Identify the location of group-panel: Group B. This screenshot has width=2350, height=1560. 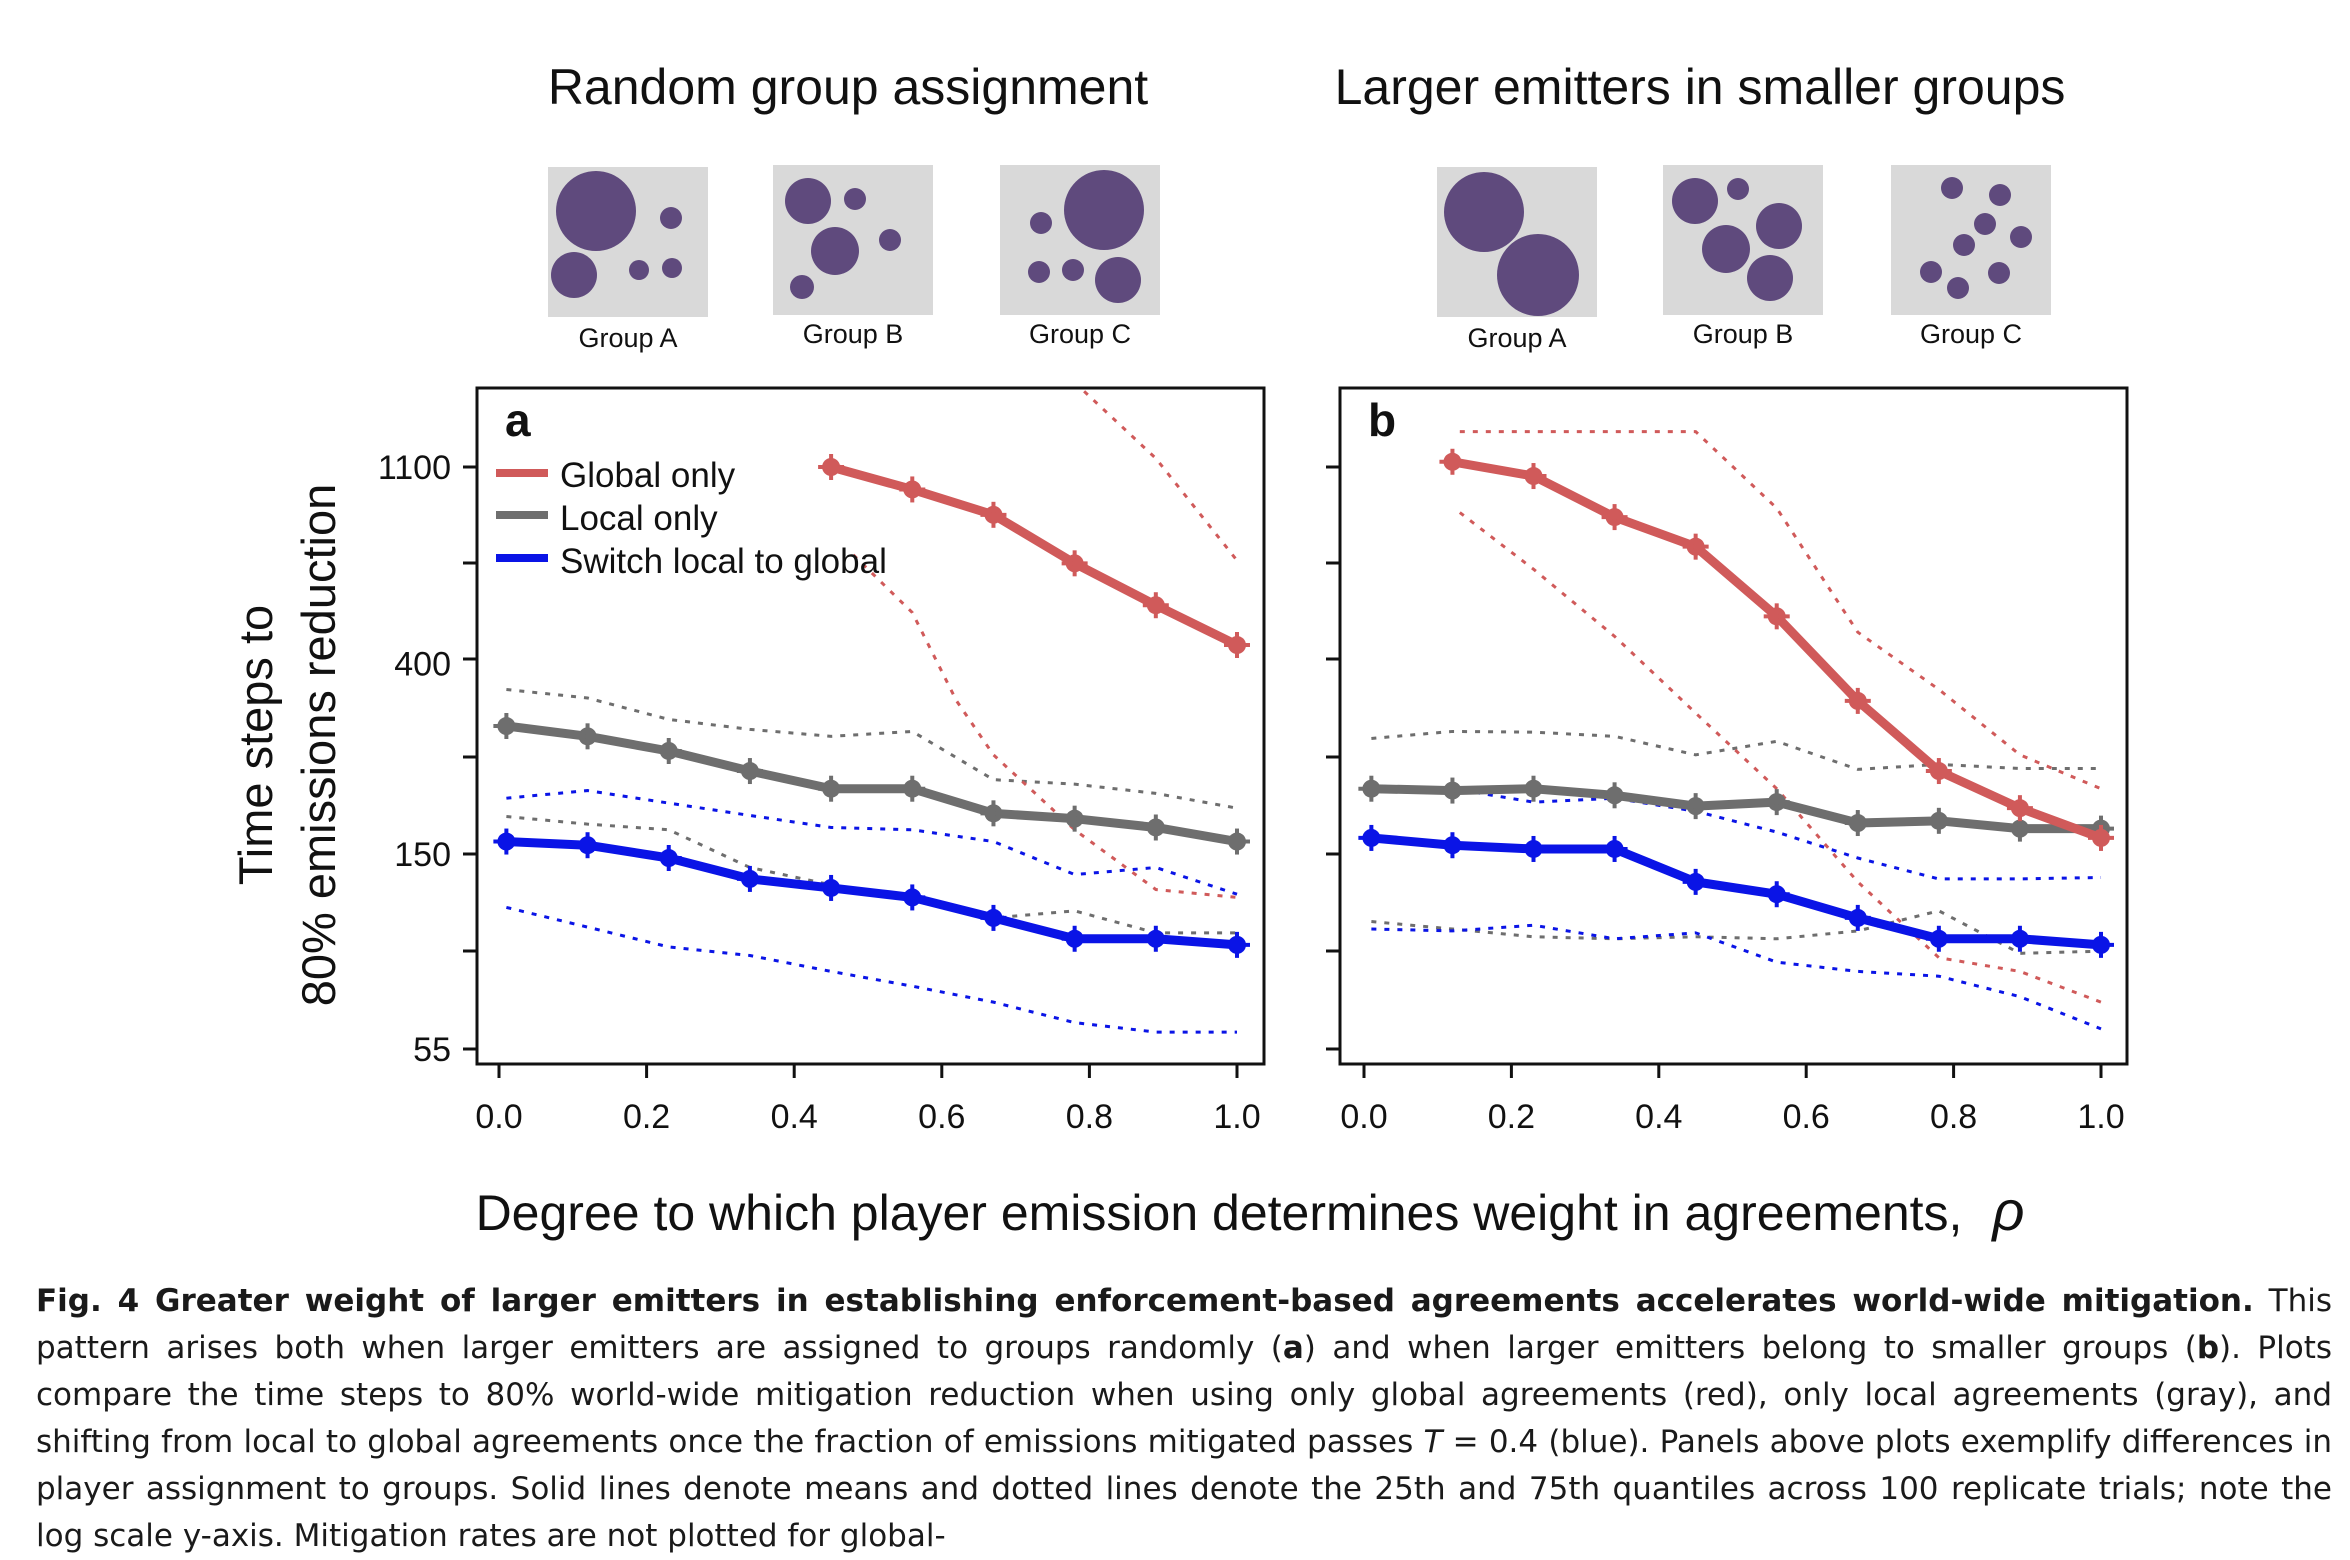
(853, 257).